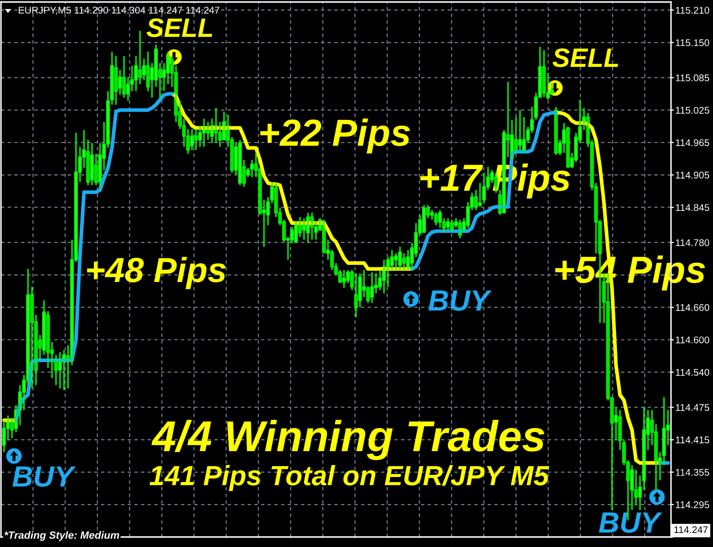 The width and height of the screenshot is (713, 547). I want to click on y-tick-label: 114.905, so click(693, 175).